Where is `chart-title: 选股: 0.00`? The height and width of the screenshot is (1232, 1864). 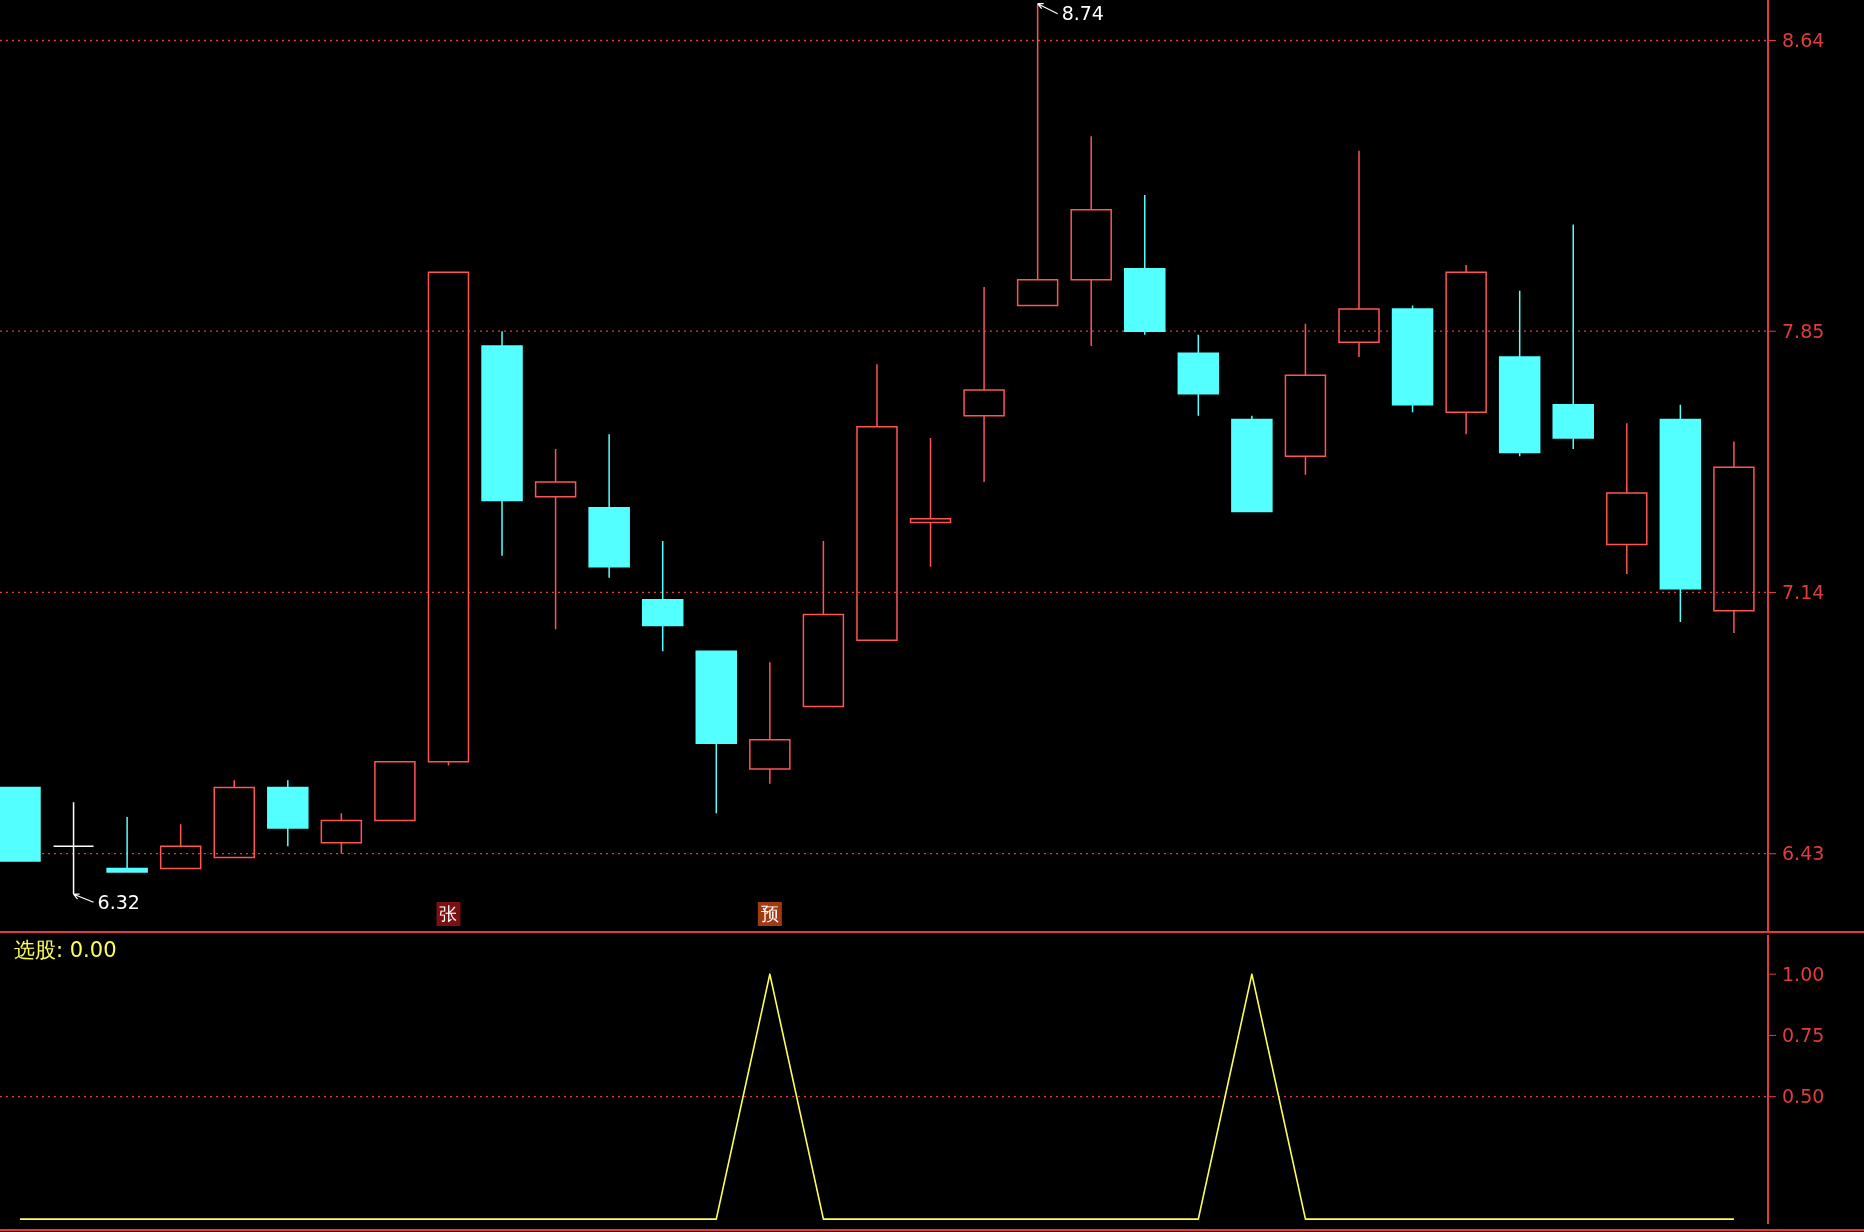 chart-title: 选股: 0.00 is located at coordinates (65, 950).